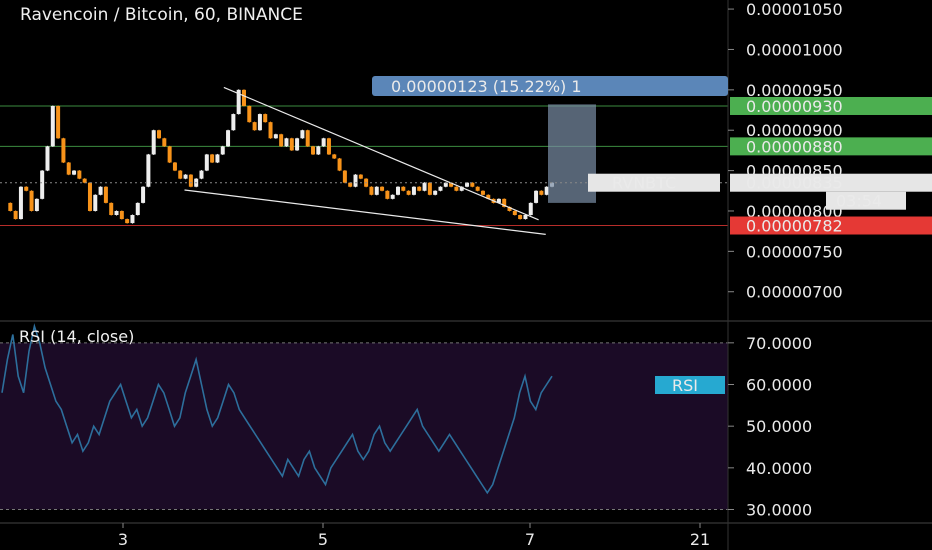  I want to click on measure-label-box, so click(550, 86).